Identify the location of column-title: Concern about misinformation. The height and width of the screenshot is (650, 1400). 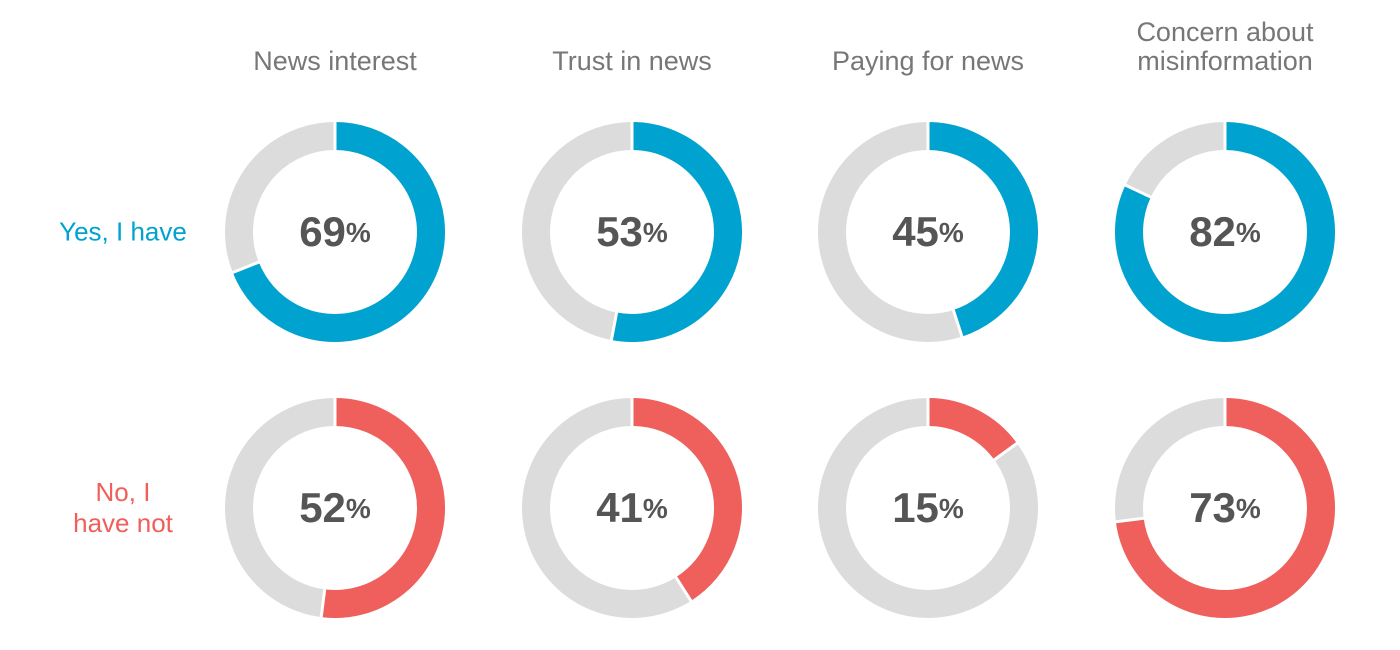
(1225, 46).